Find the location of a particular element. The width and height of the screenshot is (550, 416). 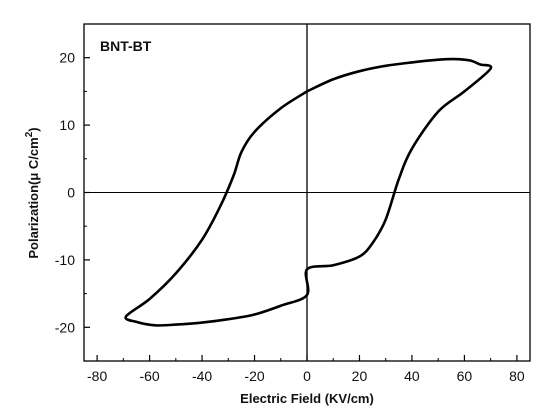

y-tick-label: 10 is located at coordinates (67, 125).